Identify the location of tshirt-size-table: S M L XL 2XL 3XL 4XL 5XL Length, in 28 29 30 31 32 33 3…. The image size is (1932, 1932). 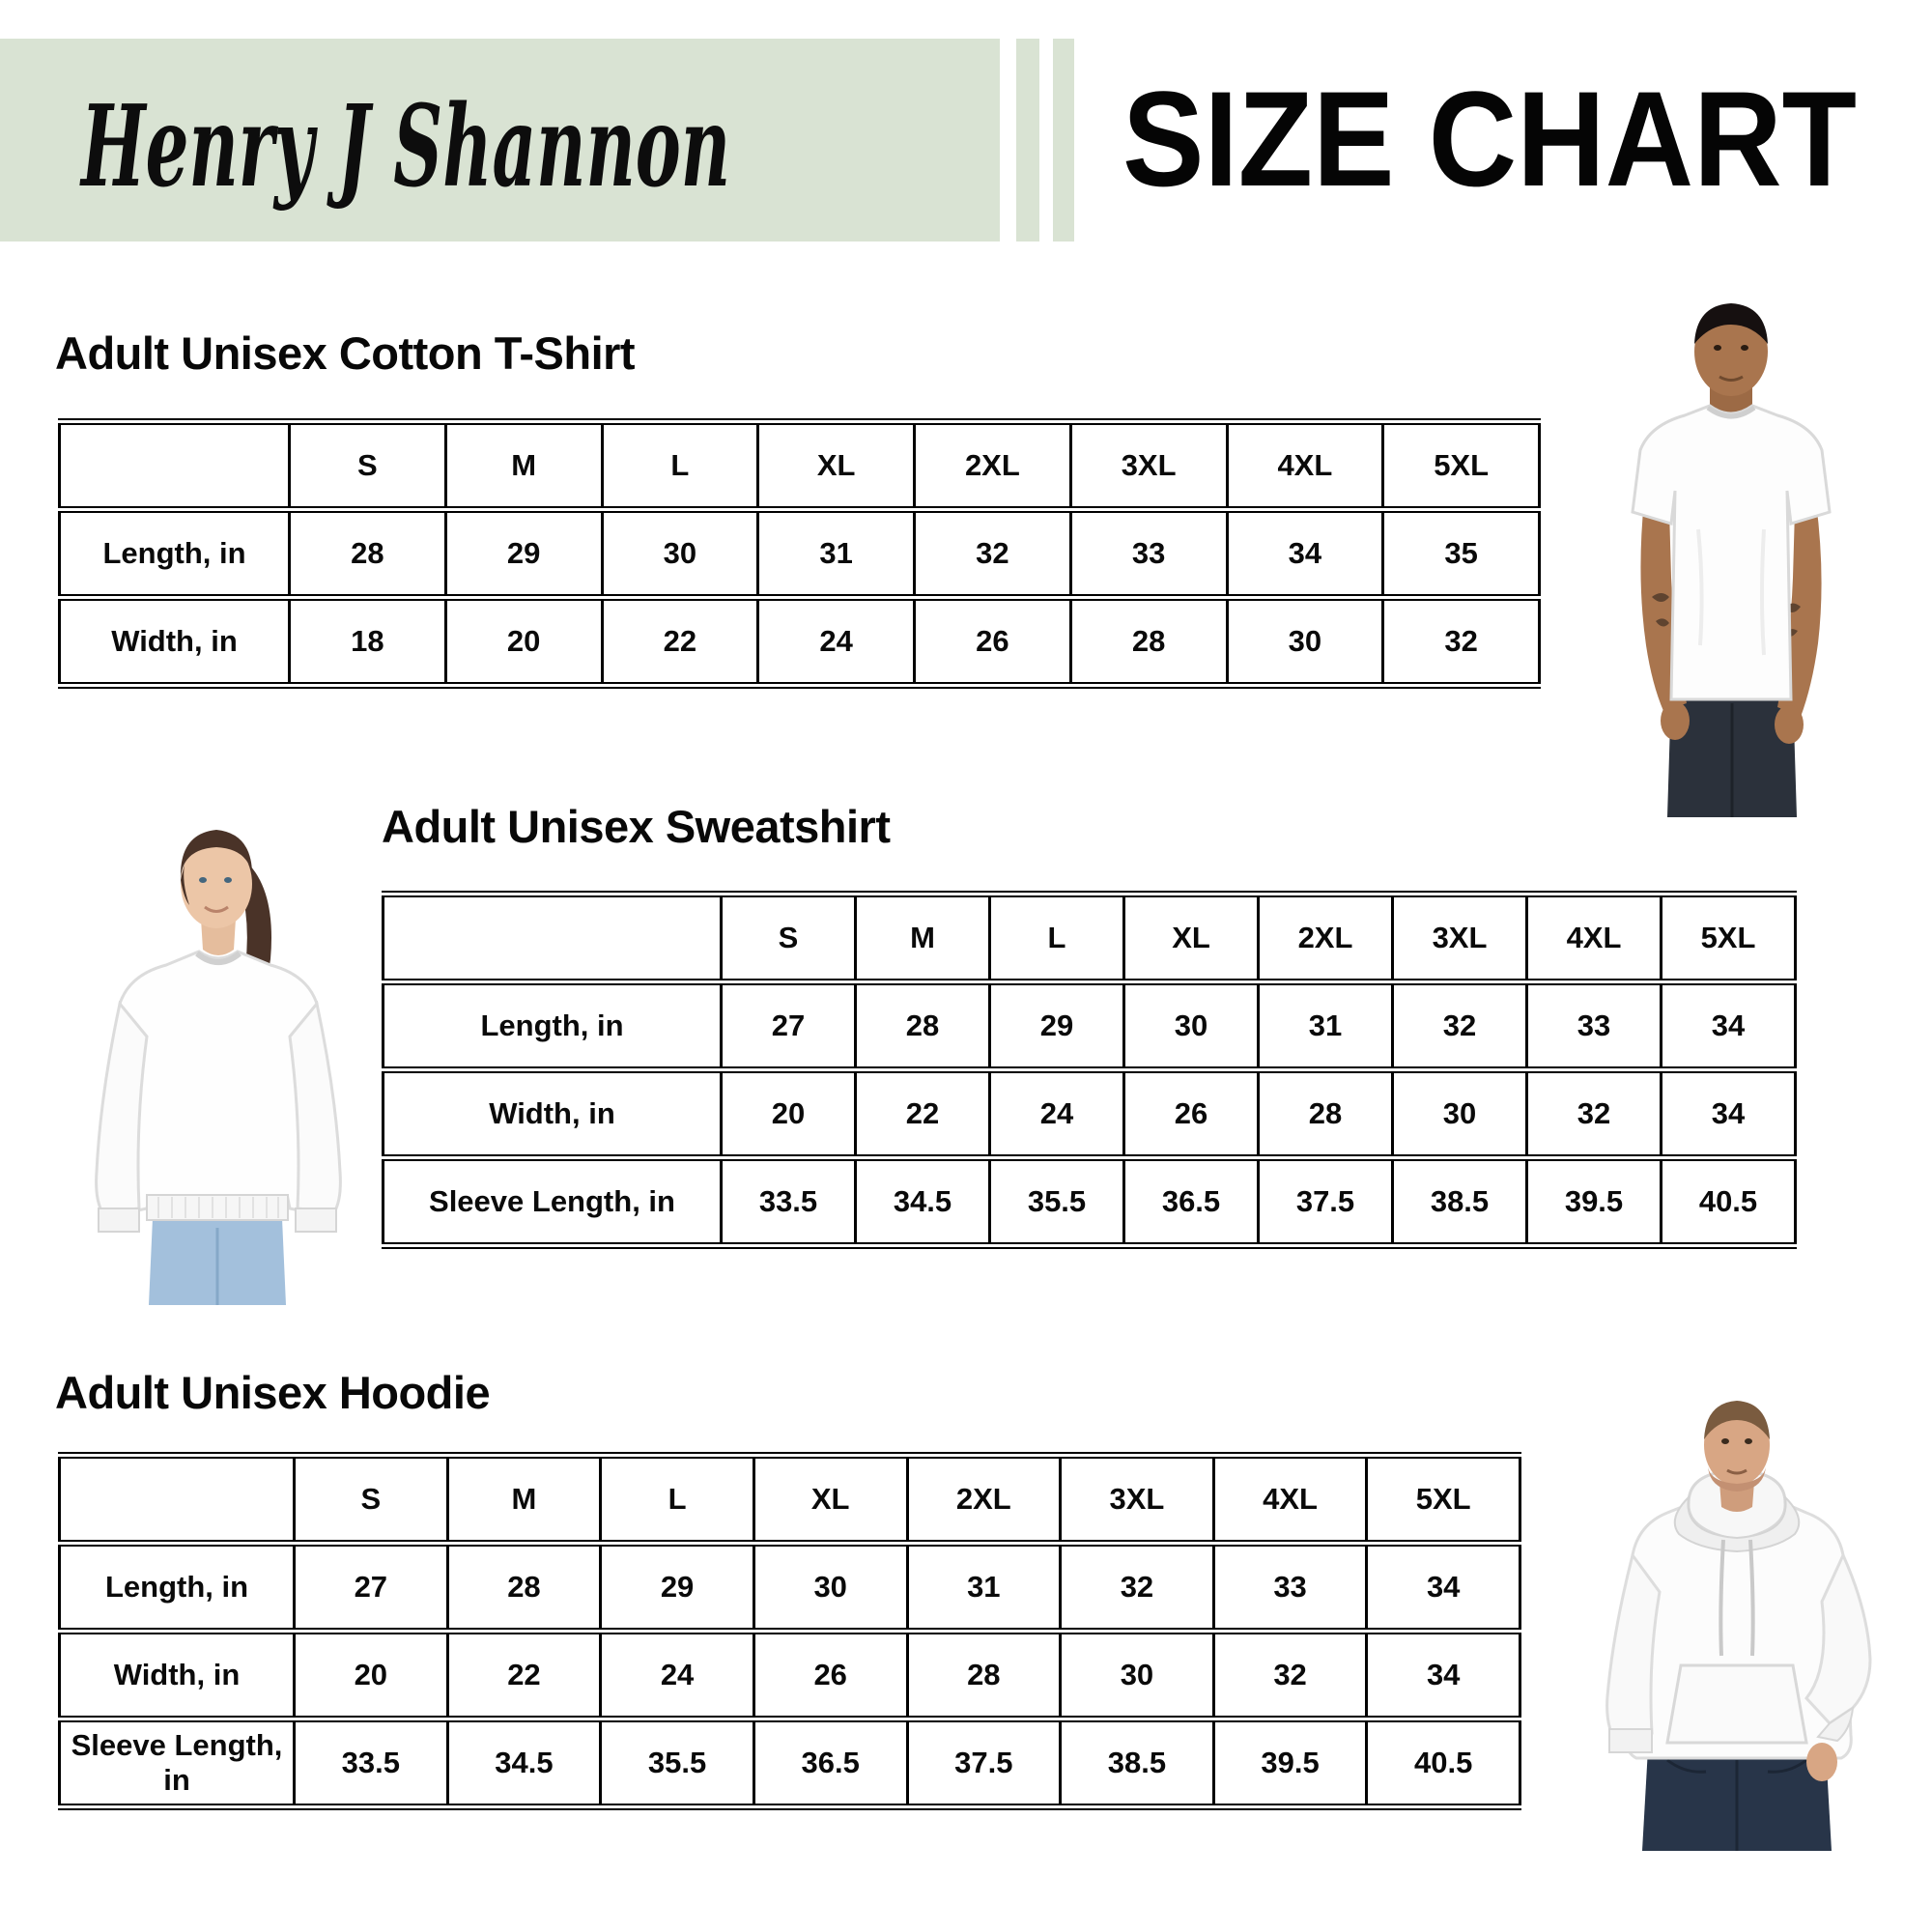
(799, 553).